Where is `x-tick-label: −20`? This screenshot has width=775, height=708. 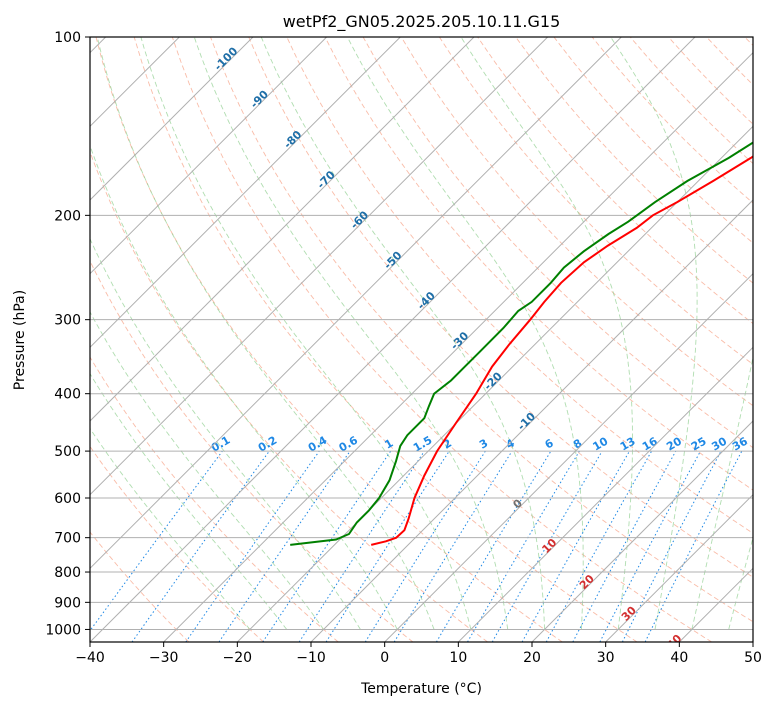
x-tick-label: −20 is located at coordinates (238, 658).